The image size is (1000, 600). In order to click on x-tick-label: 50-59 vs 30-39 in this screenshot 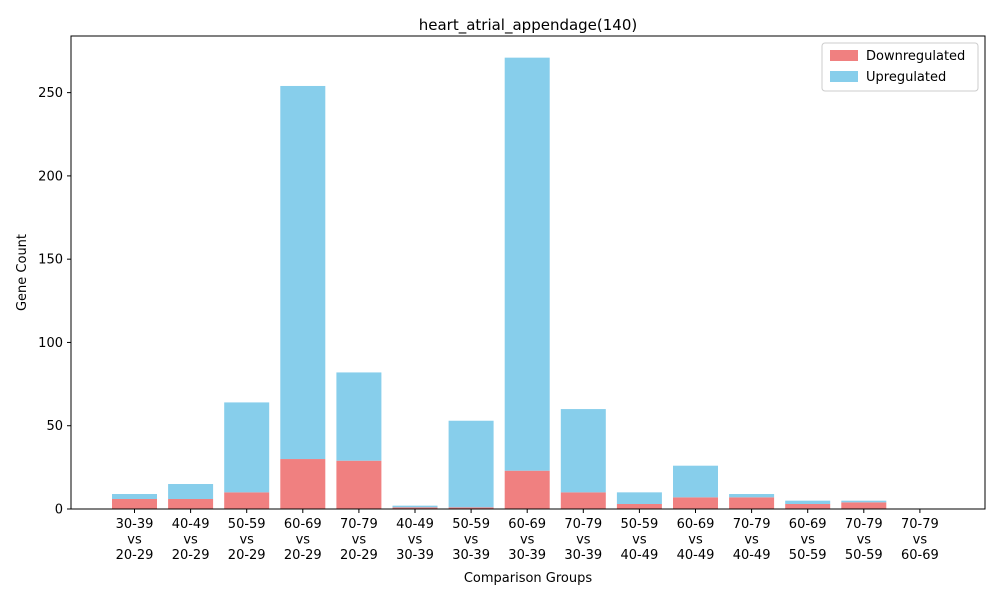, I will do `click(471, 540)`.